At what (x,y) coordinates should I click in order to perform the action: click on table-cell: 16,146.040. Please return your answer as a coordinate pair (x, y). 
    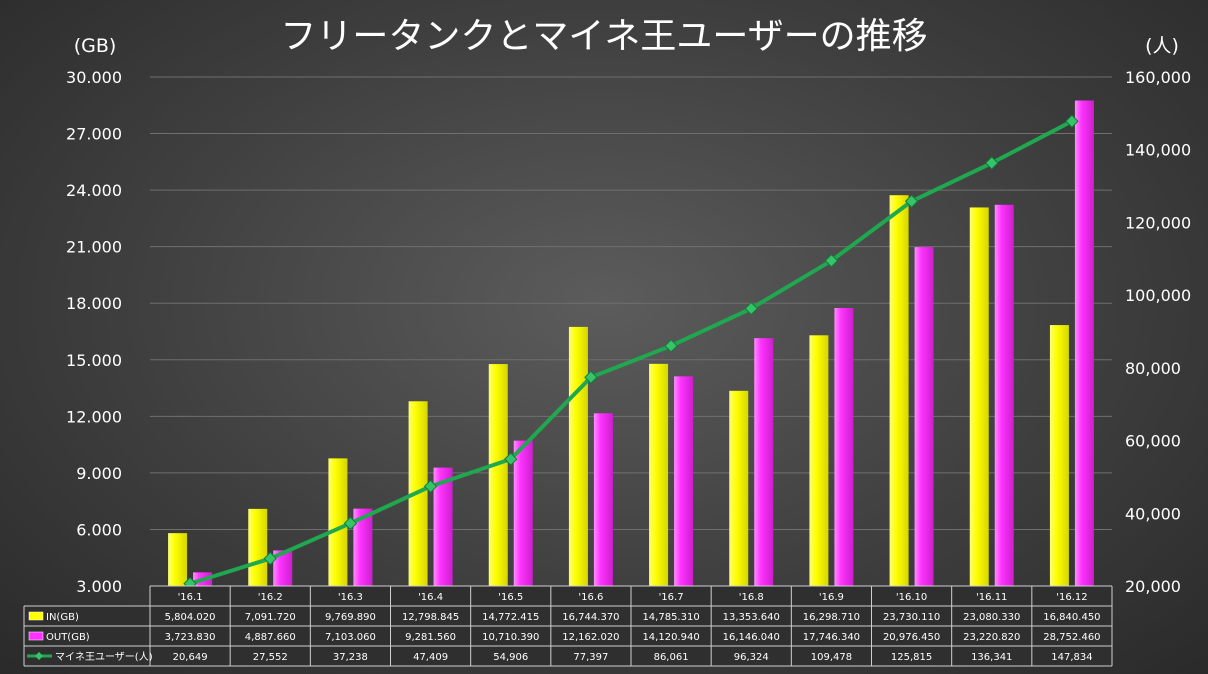
    Looking at the image, I should click on (751, 637).